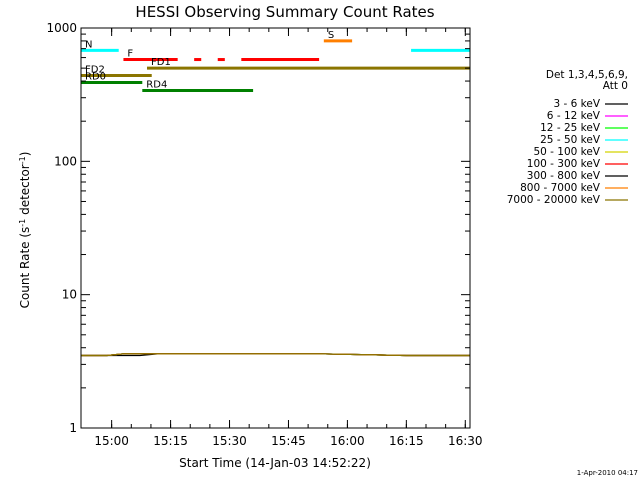  I want to click on timestamp: 1-Apr-2010 04:17, so click(607, 473).